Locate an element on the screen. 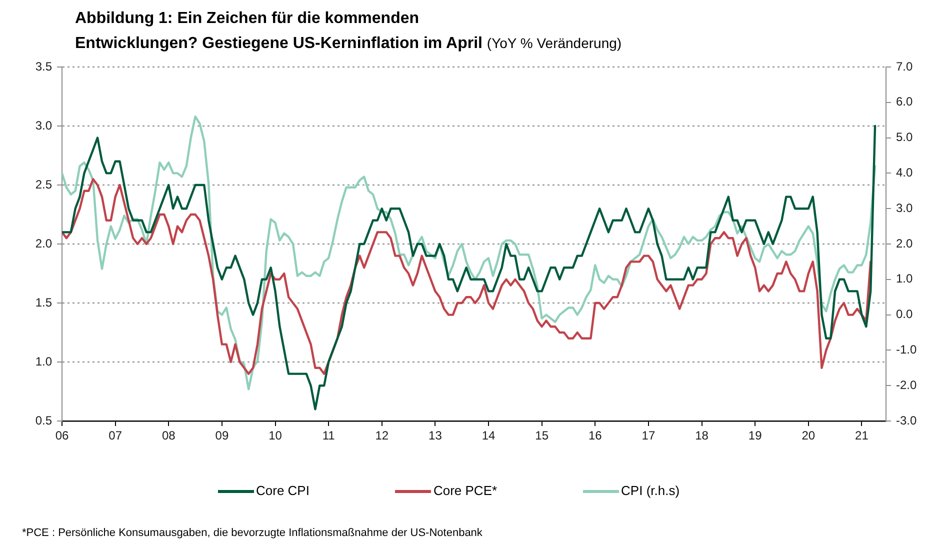  y2-tick-label: 4.0 is located at coordinates (905, 173).